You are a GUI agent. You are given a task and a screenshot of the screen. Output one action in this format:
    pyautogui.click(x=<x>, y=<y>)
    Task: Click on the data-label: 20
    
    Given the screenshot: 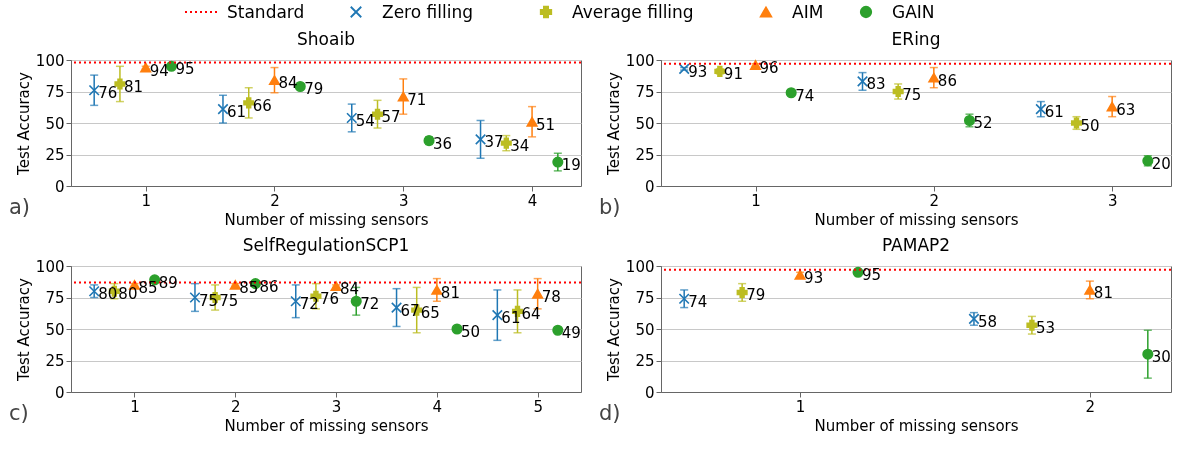 What is the action you would take?
    pyautogui.click(x=1161, y=163)
    